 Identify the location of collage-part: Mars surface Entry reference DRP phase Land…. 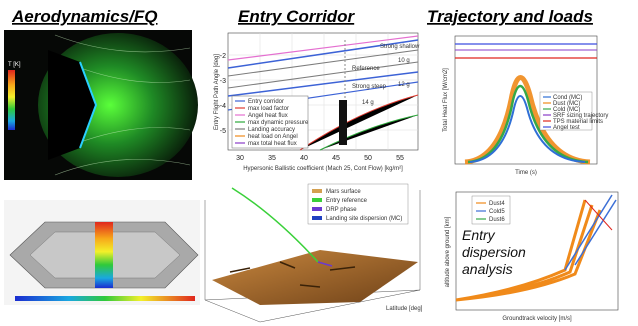
(357, 205).